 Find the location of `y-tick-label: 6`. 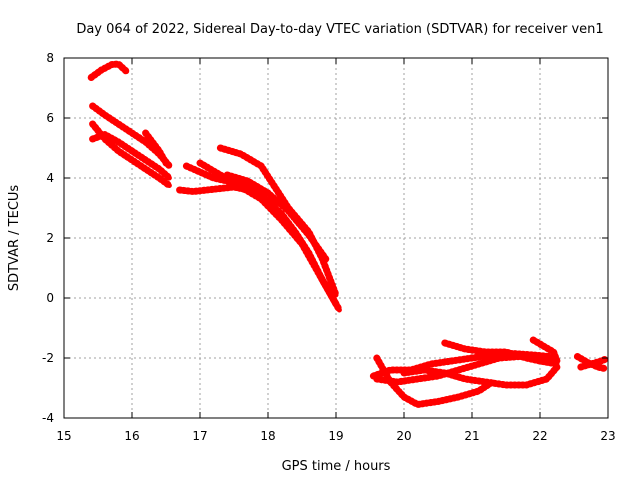

y-tick-label: 6 is located at coordinates (50, 118).